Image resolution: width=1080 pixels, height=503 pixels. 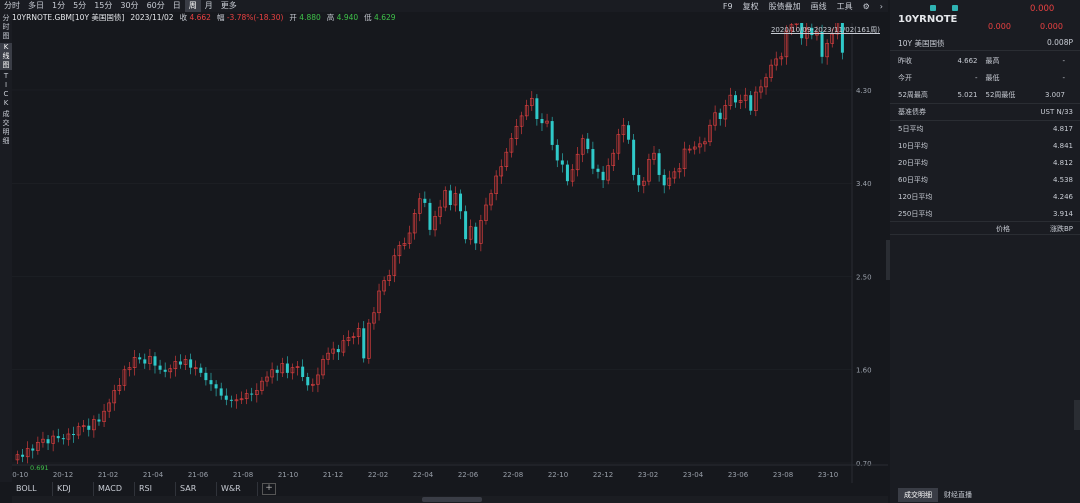 I want to click on average-value: 4.817, so click(x=1062, y=128).